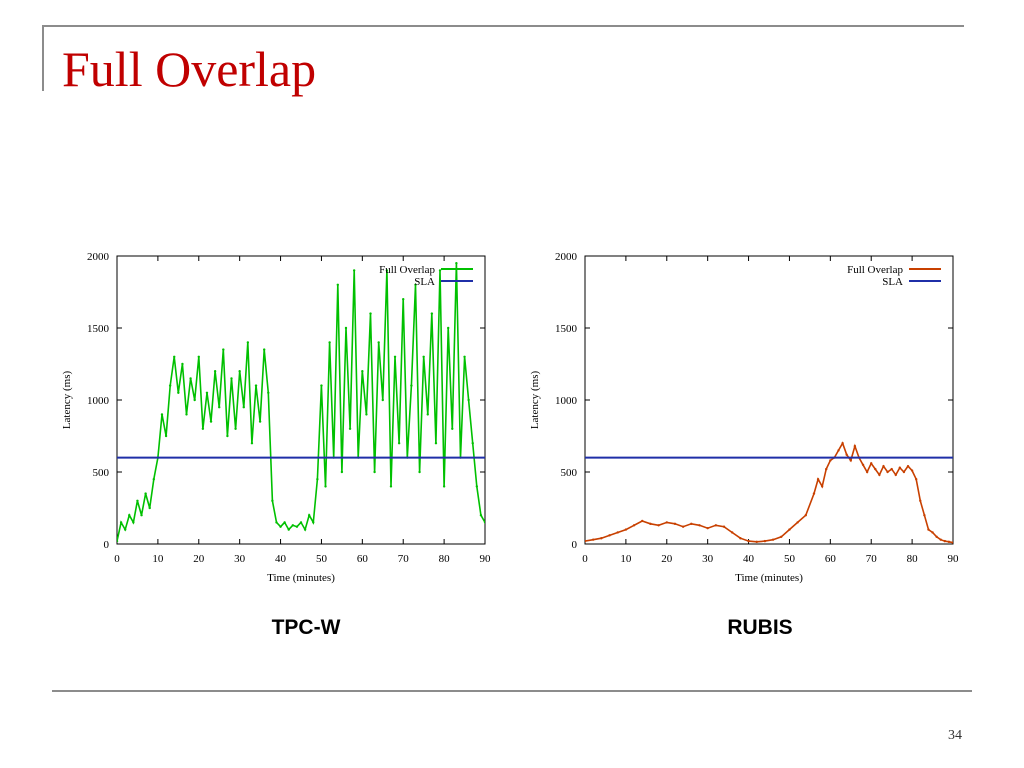 The width and height of the screenshot is (1024, 768). What do you see at coordinates (749, 559) in the screenshot?
I see `x-tick-label: 40` at bounding box center [749, 559].